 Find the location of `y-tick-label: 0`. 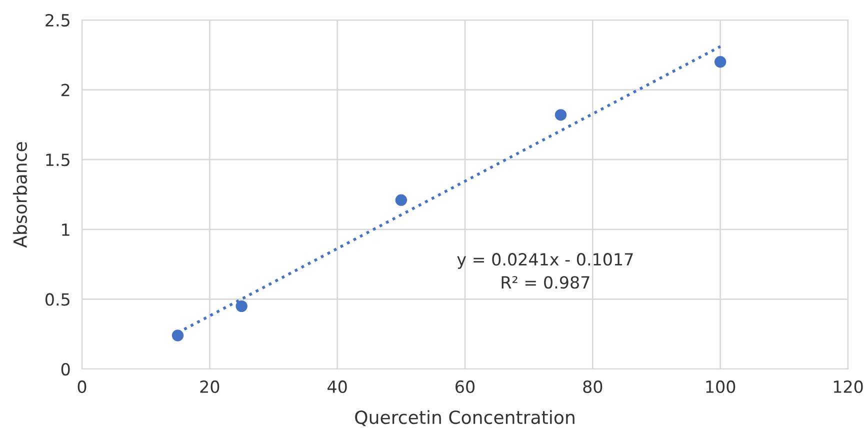

y-tick-label: 0 is located at coordinates (65, 369).